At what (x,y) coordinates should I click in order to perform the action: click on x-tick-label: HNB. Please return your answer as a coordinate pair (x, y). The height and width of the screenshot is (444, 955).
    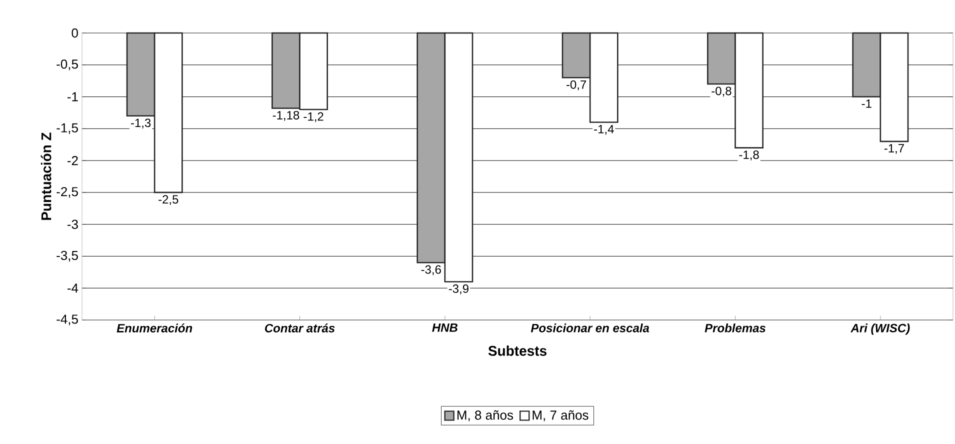
    Looking at the image, I should click on (445, 328).